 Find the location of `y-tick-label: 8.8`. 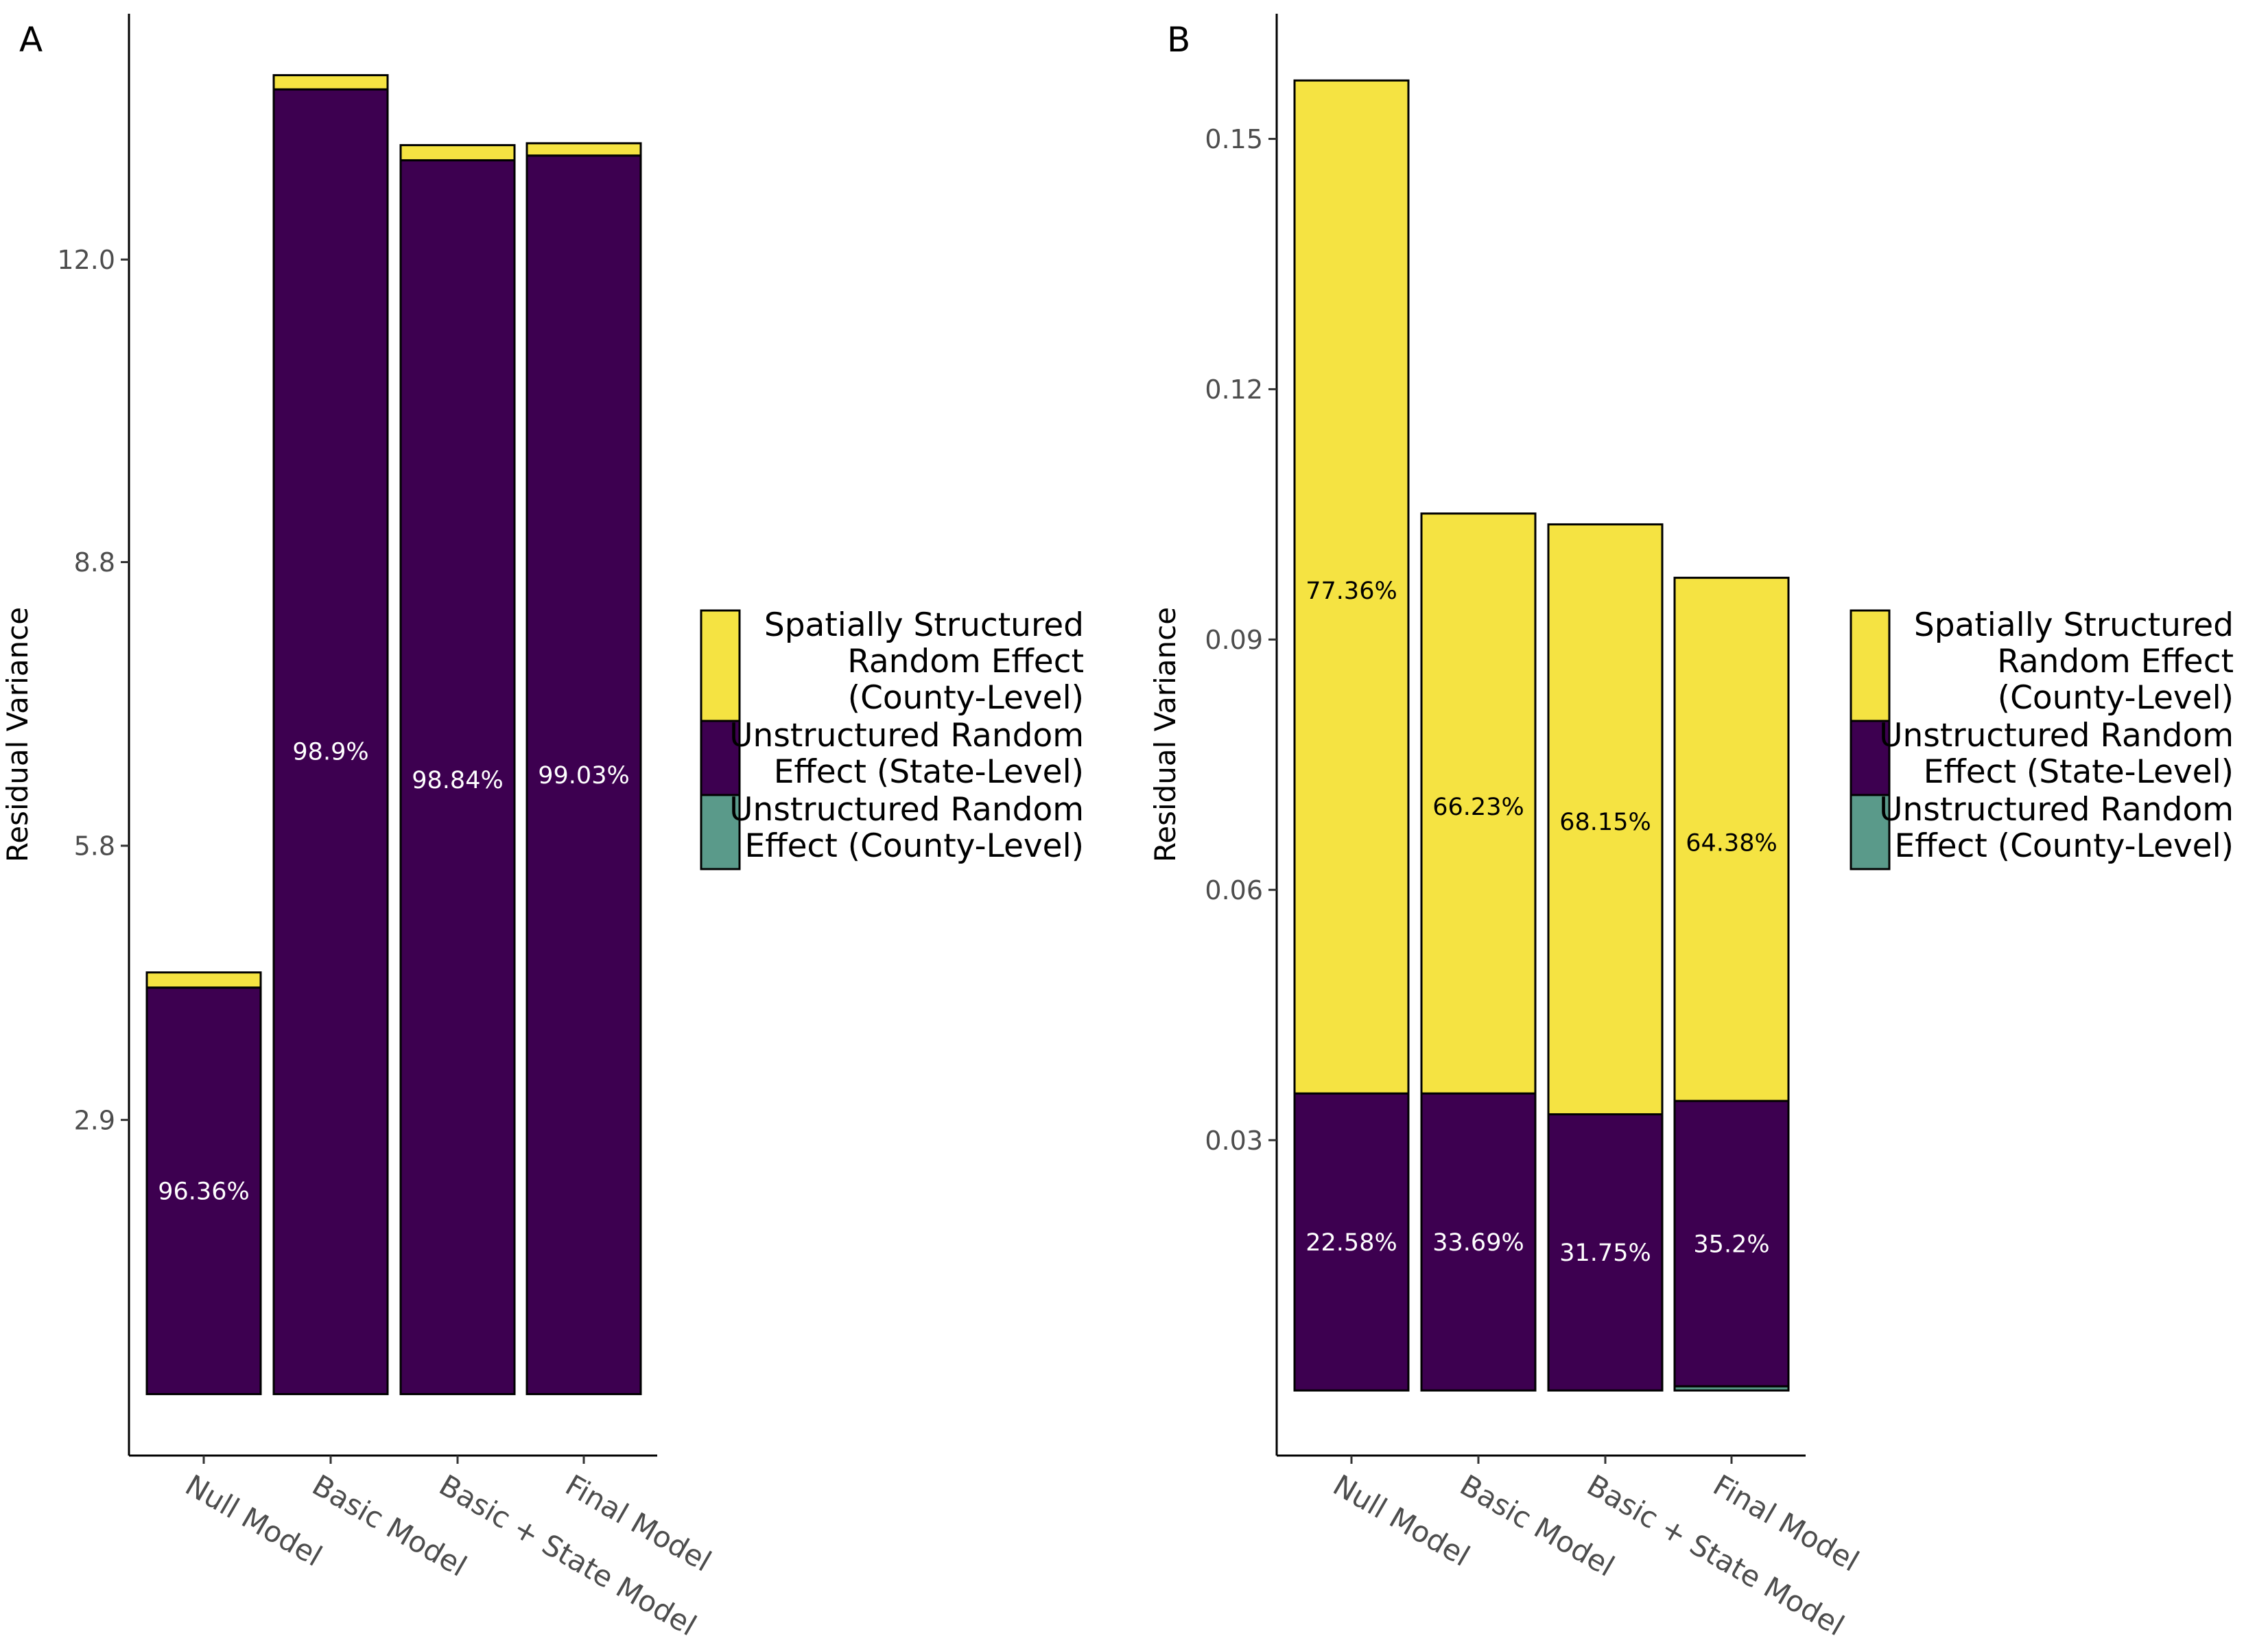

y-tick-label: 8.8 is located at coordinates (94, 562).